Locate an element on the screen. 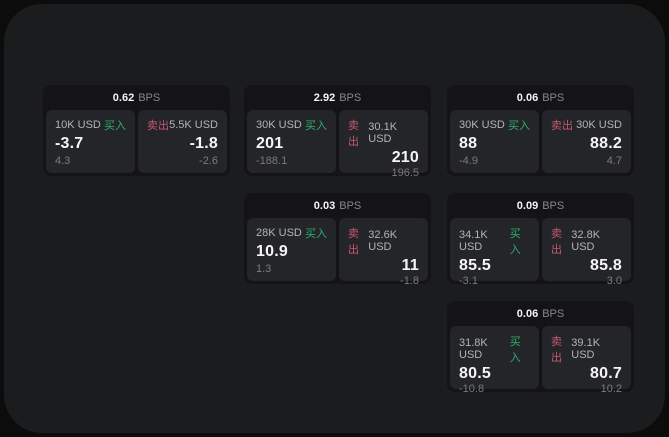  sell-size: 32.6K USD is located at coordinates (383, 241).